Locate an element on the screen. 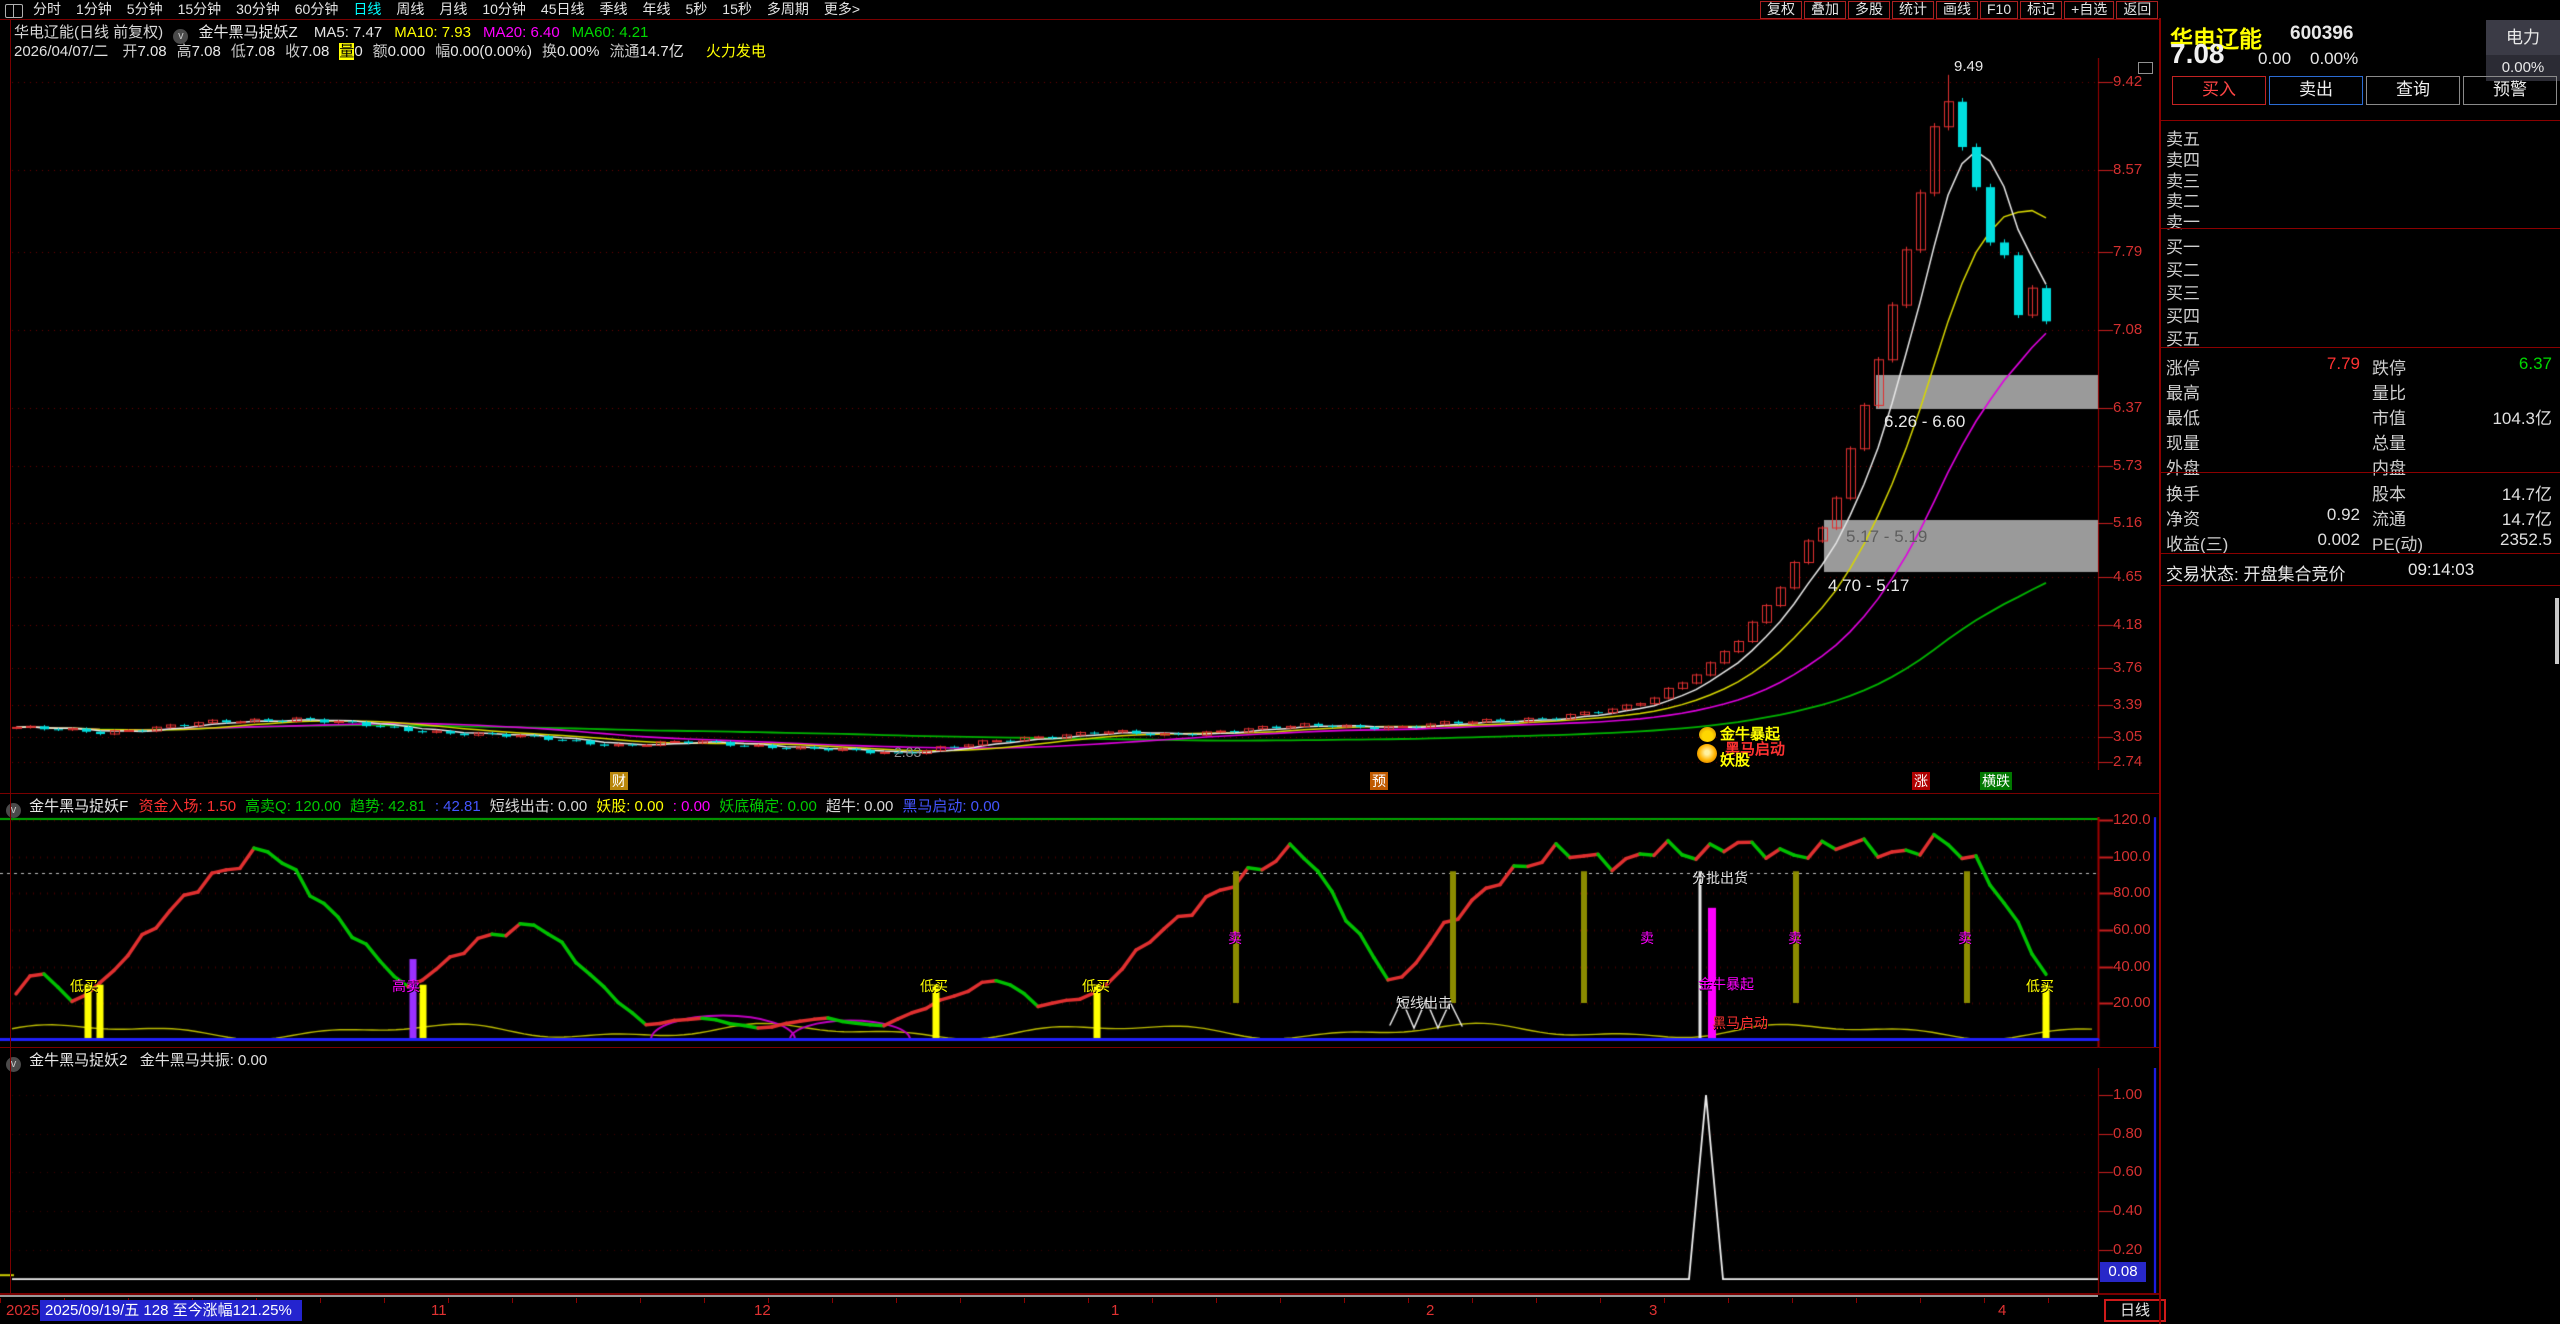  scroll-separator is located at coordinates (1049, 1296).